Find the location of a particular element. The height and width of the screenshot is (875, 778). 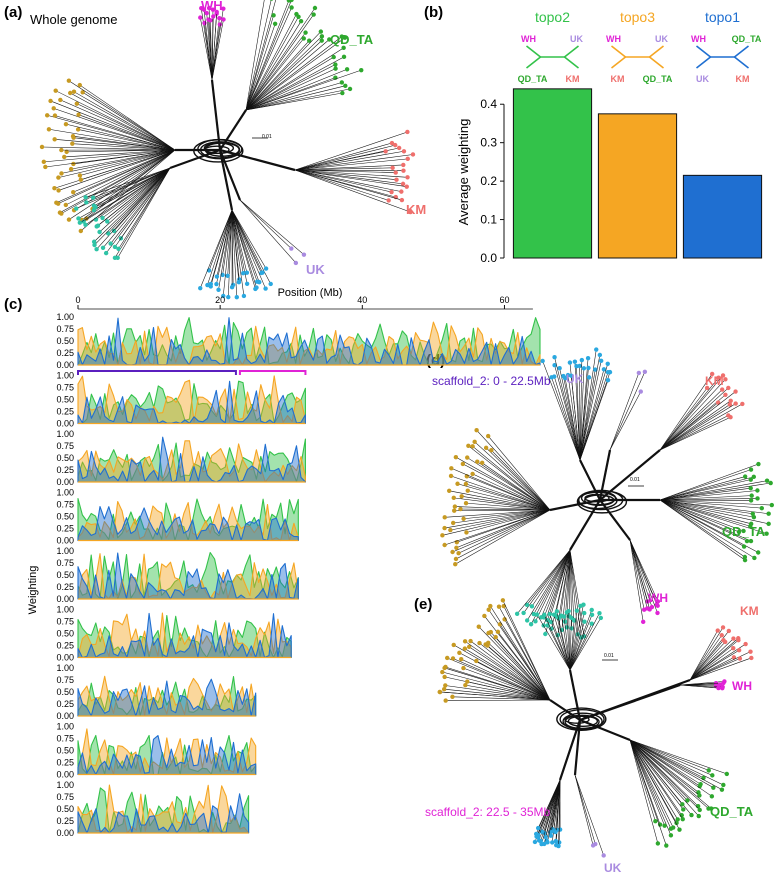

x-tick-label: 40 is located at coordinates (362, 300).